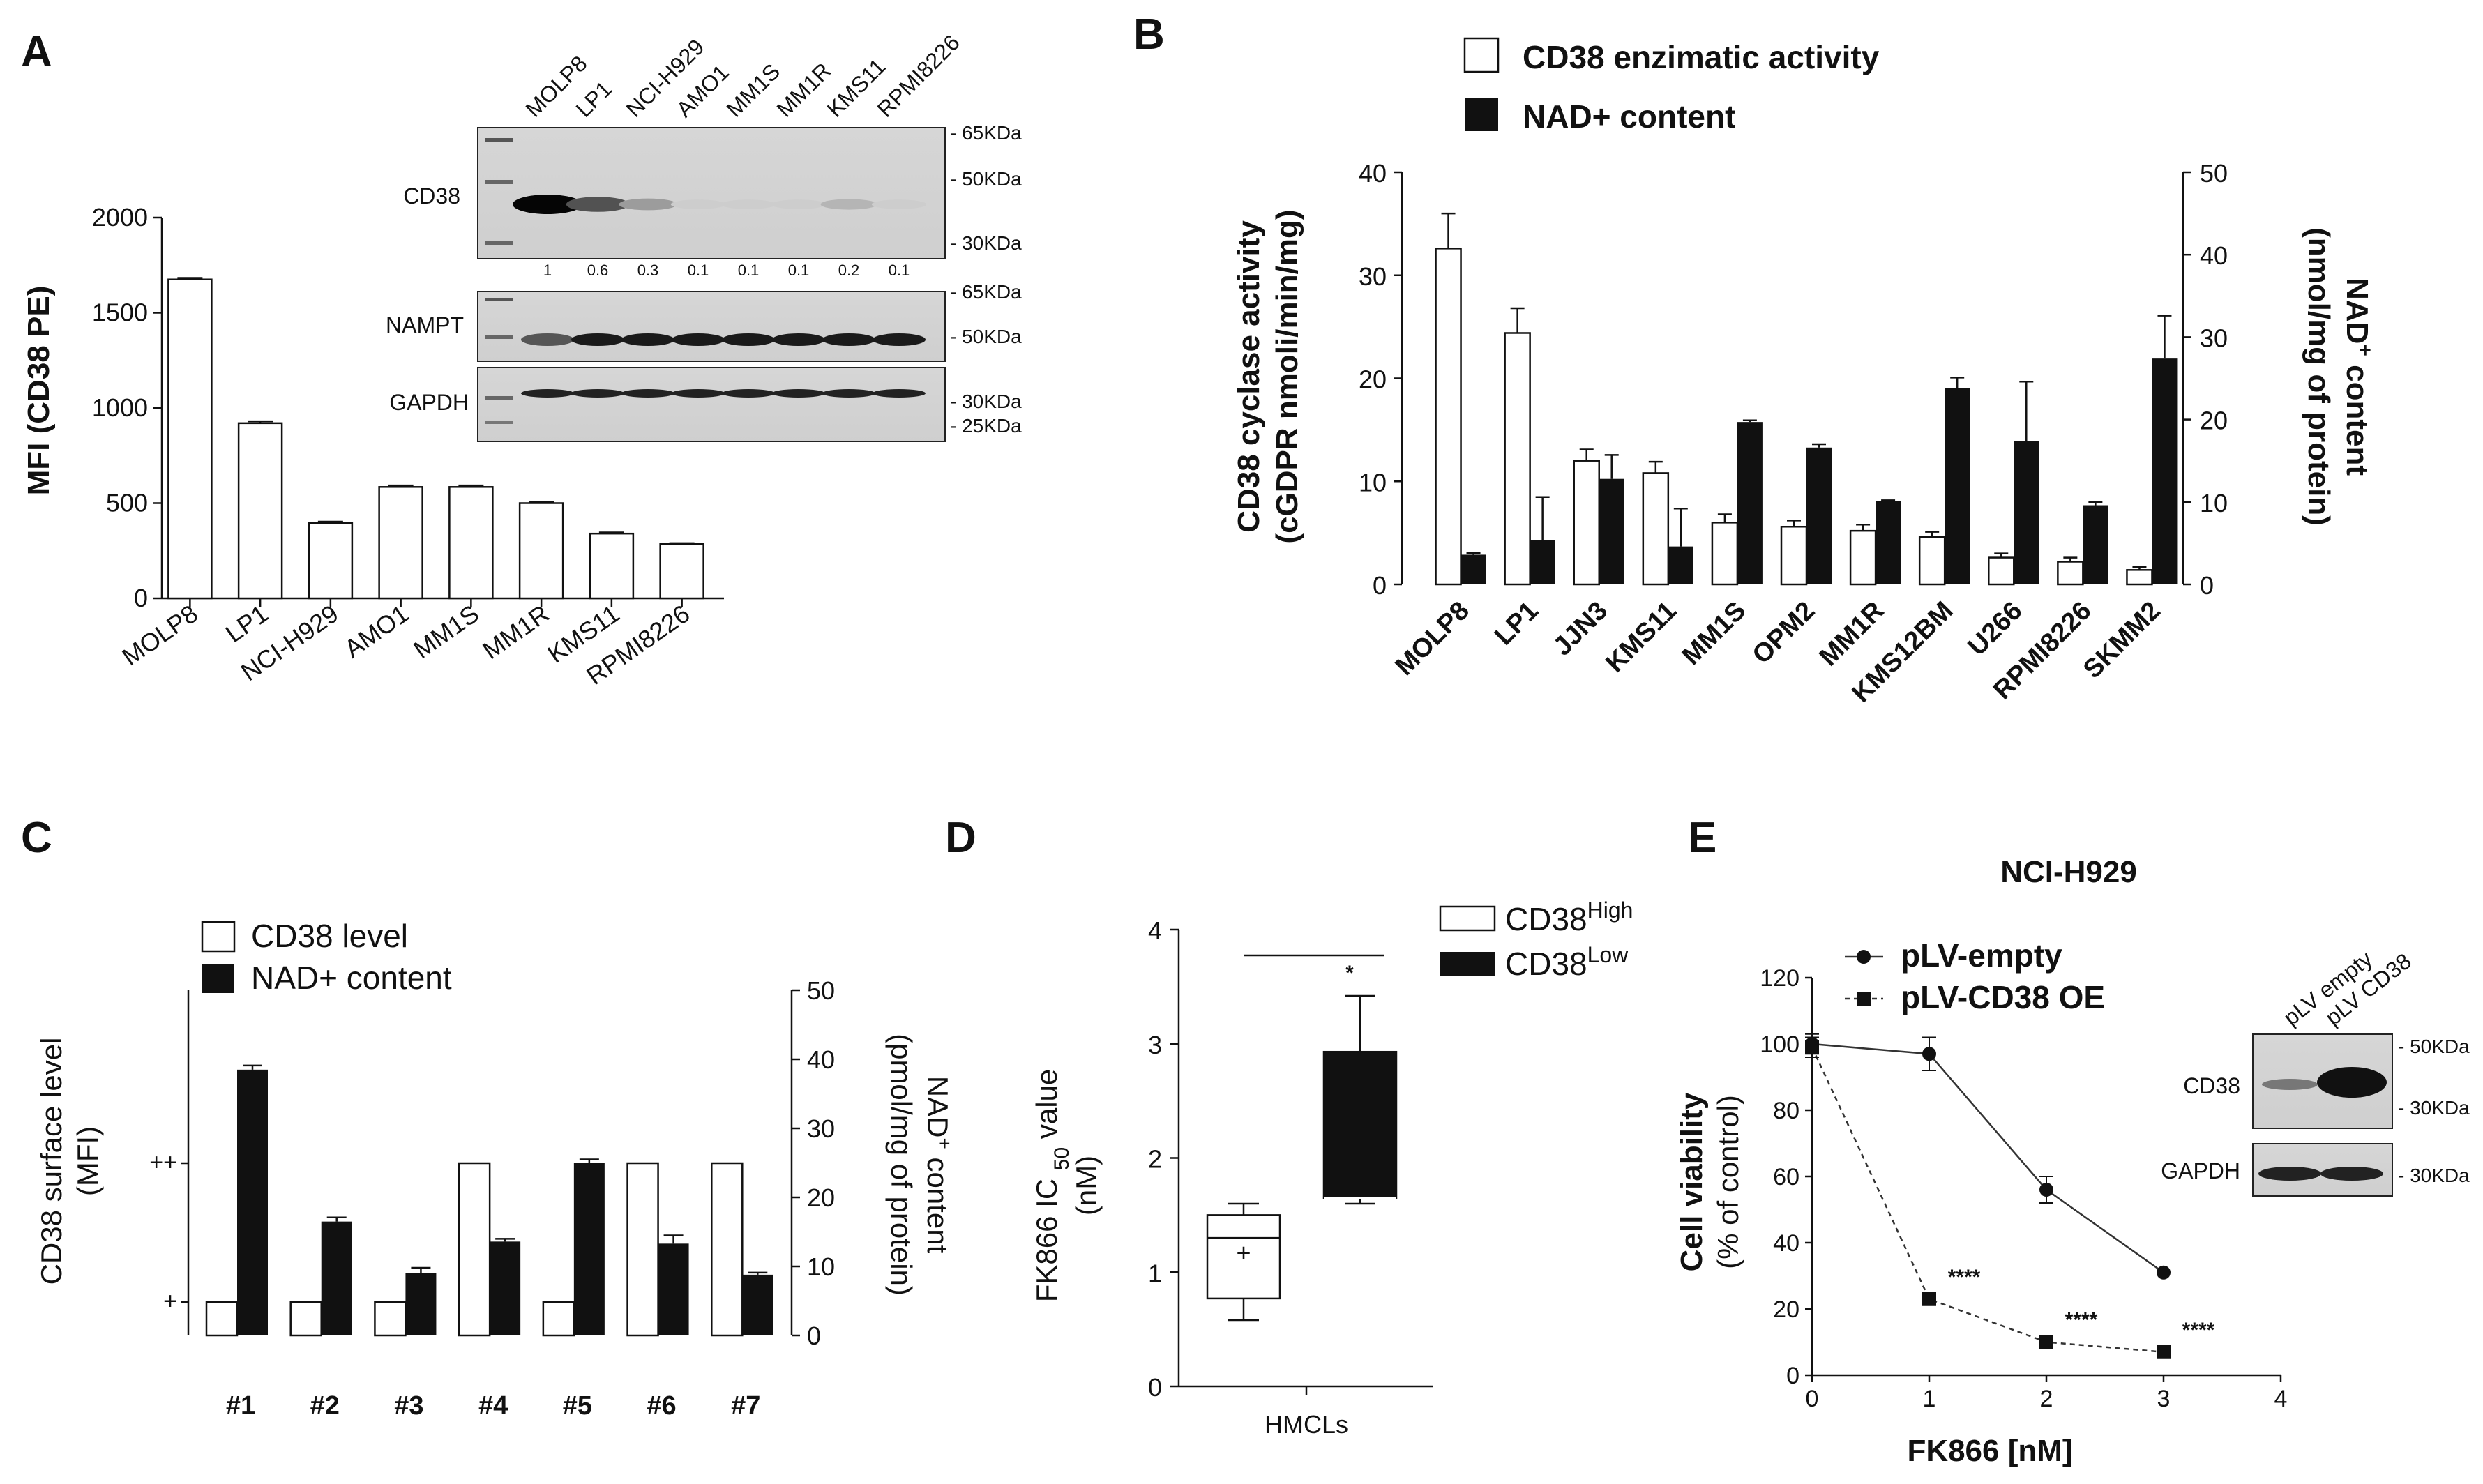 This screenshot has height=1484, width=2483. What do you see at coordinates (260, 511) in the screenshot?
I see `a-bar-lp1` at bounding box center [260, 511].